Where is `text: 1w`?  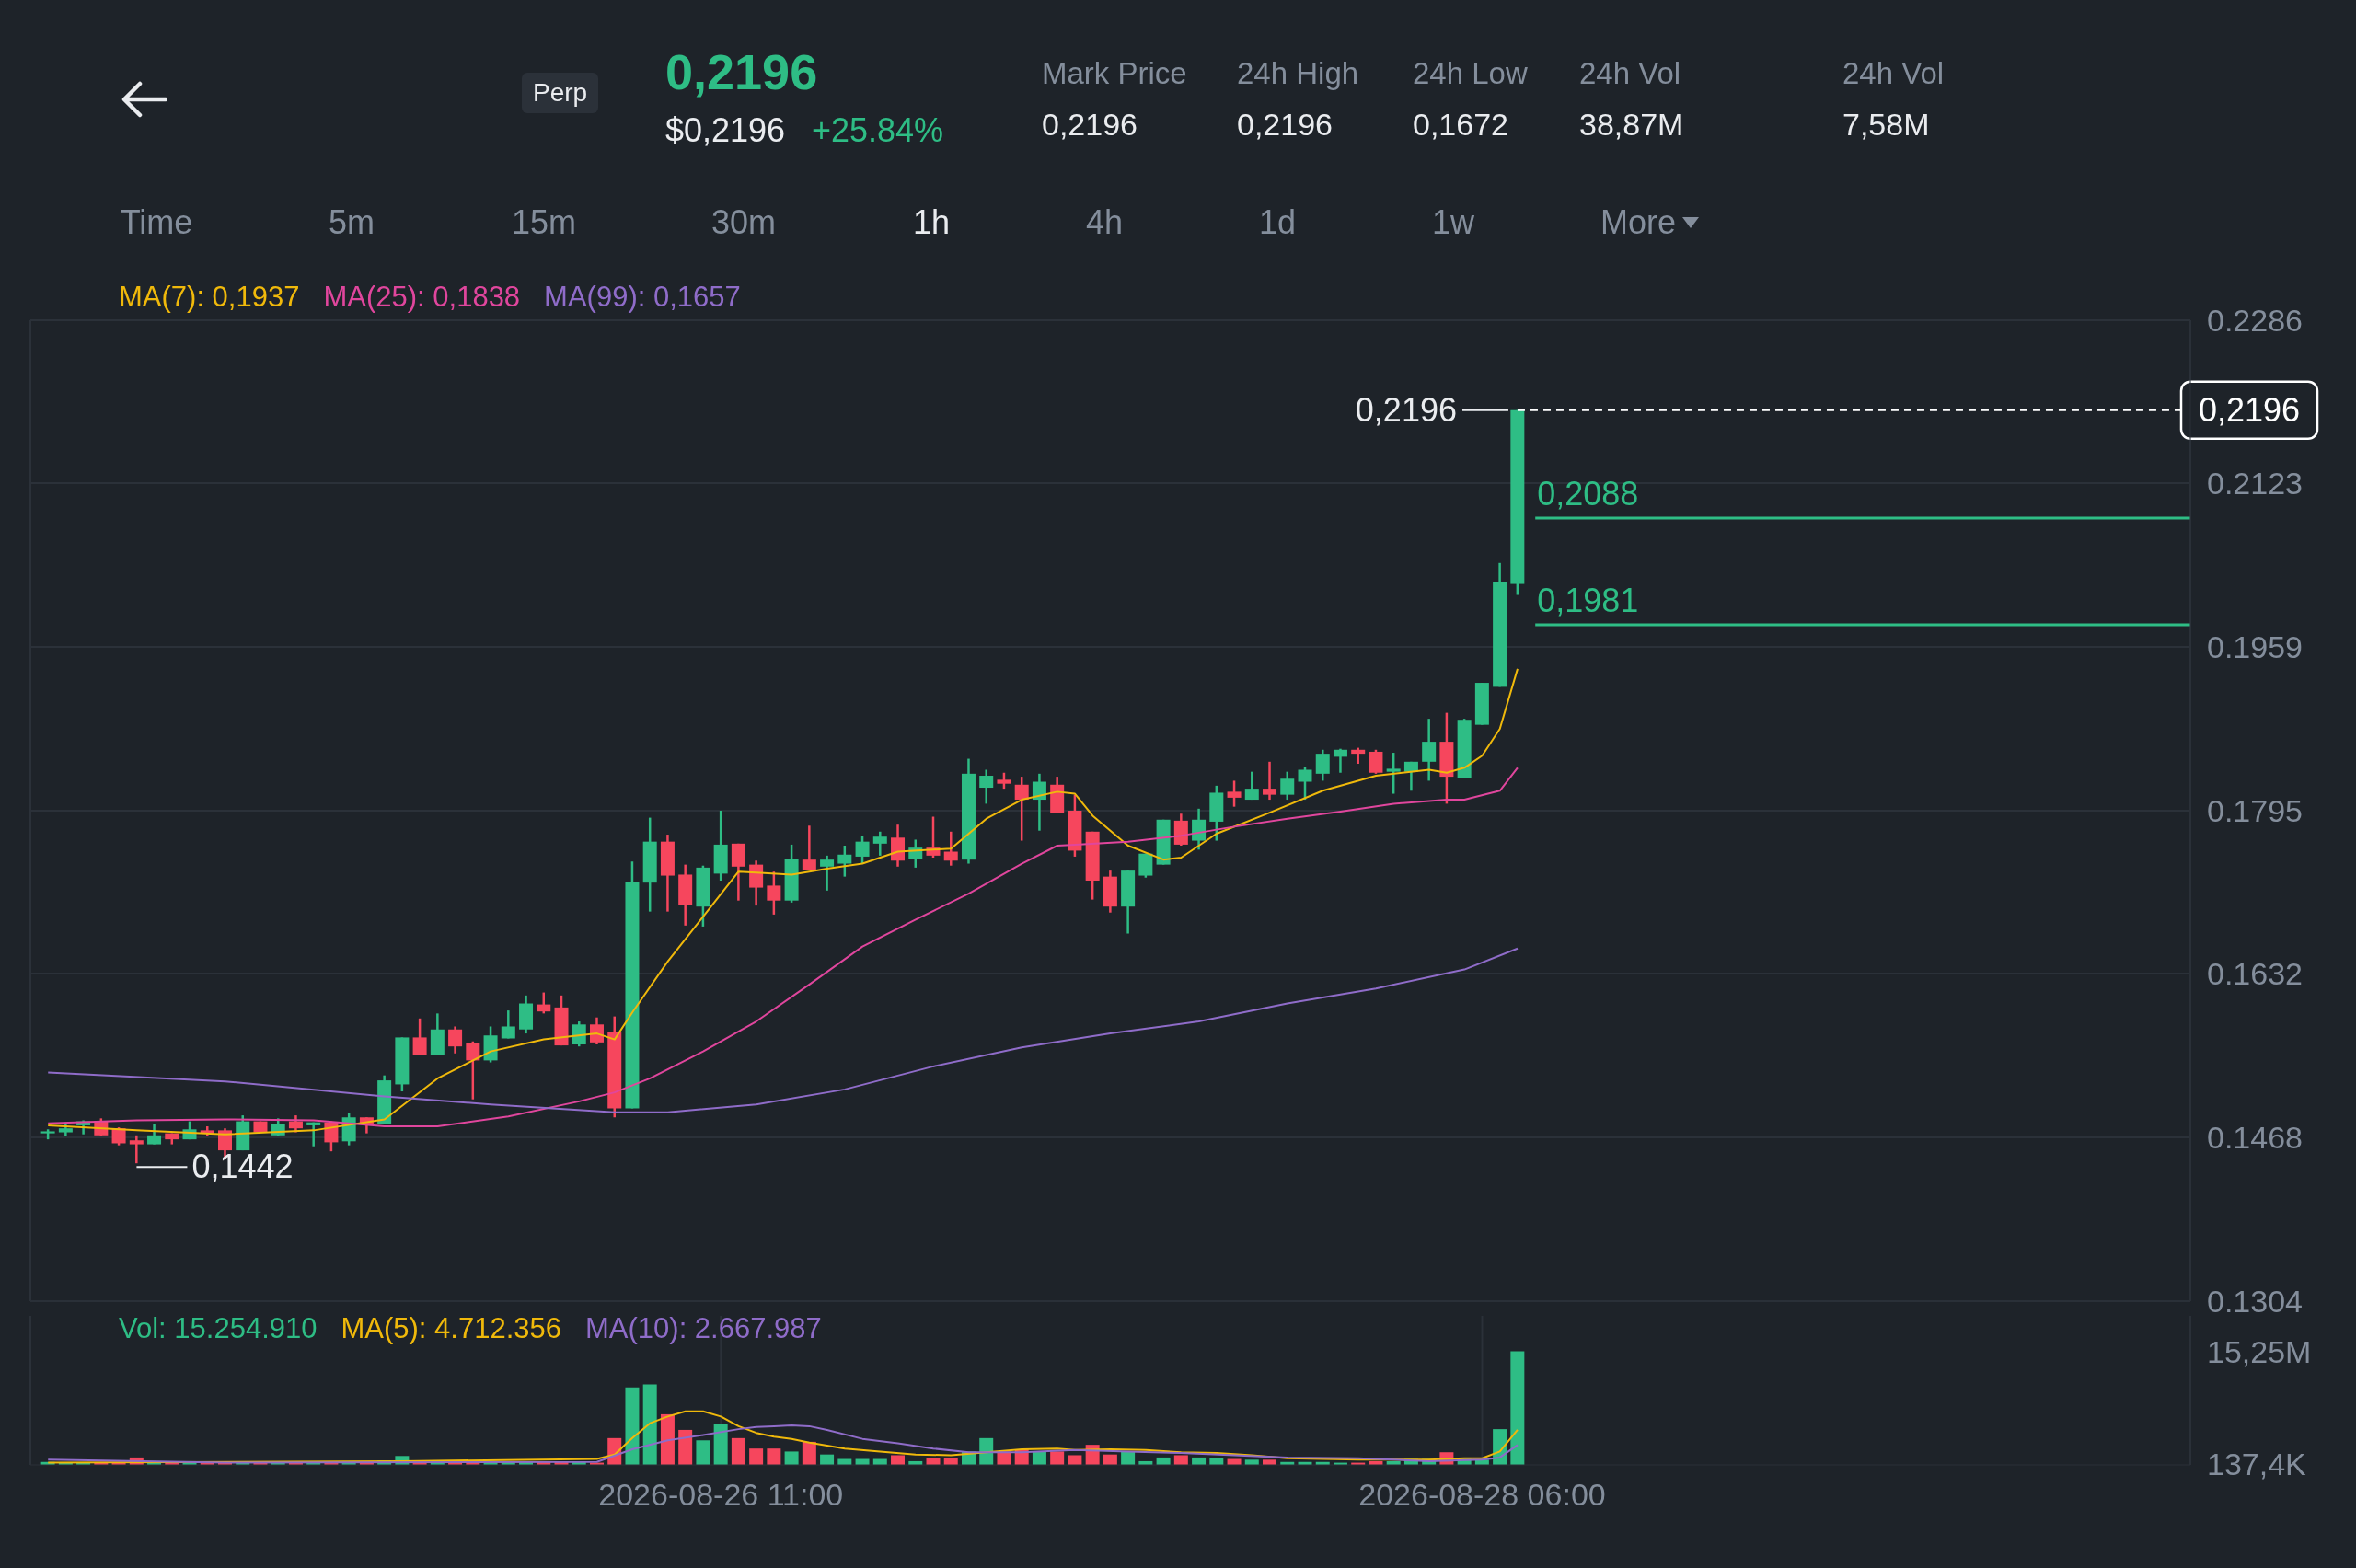 text: 1w is located at coordinates (1453, 222).